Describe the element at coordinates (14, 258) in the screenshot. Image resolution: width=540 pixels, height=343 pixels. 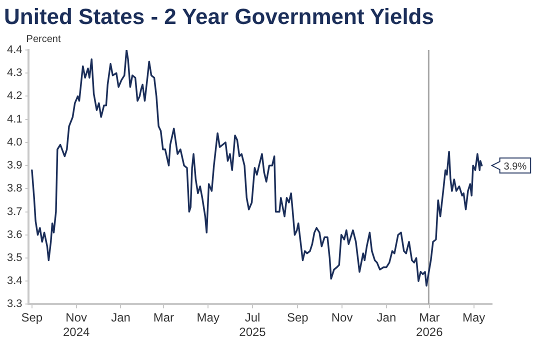
I see `y-tick-label: 3.5` at that location.